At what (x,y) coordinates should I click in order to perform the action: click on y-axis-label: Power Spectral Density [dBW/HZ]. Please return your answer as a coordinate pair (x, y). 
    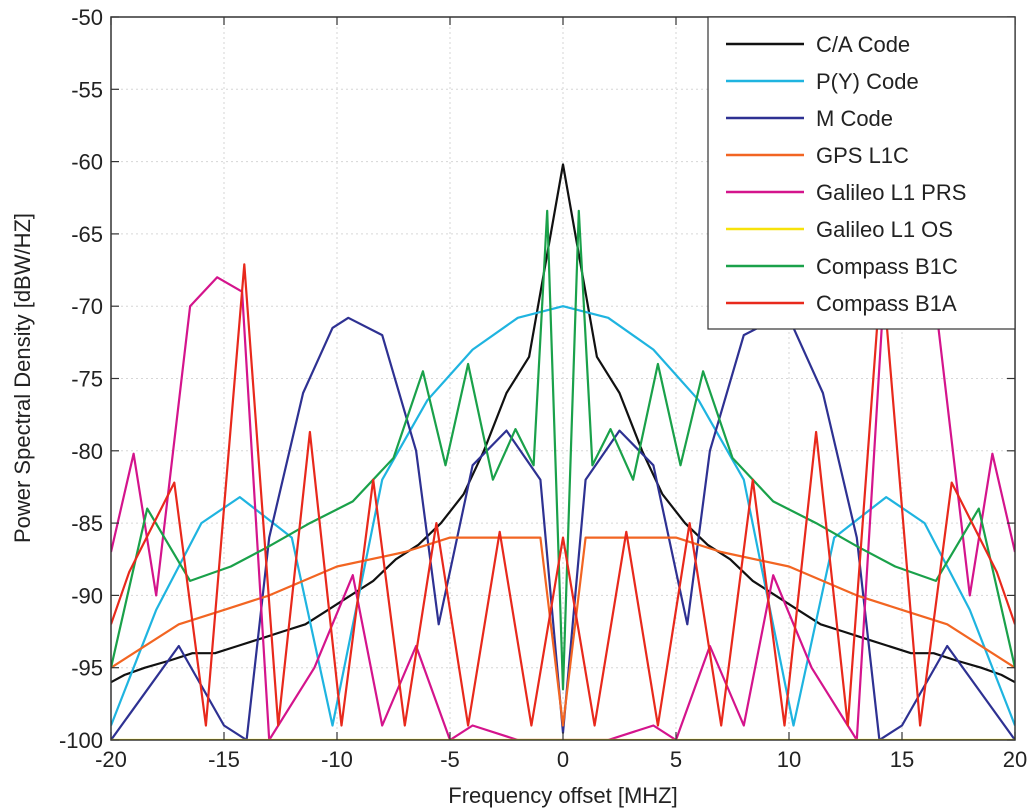
    Looking at the image, I should click on (22, 378).